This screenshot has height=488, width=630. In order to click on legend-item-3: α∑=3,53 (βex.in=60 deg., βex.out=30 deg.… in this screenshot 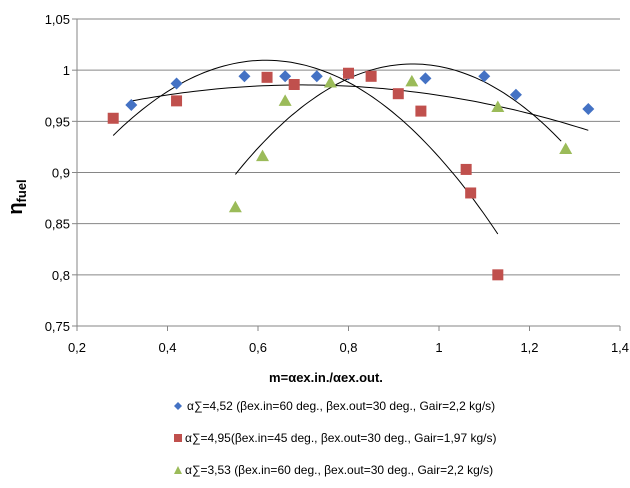, I will do `click(333, 470)`.